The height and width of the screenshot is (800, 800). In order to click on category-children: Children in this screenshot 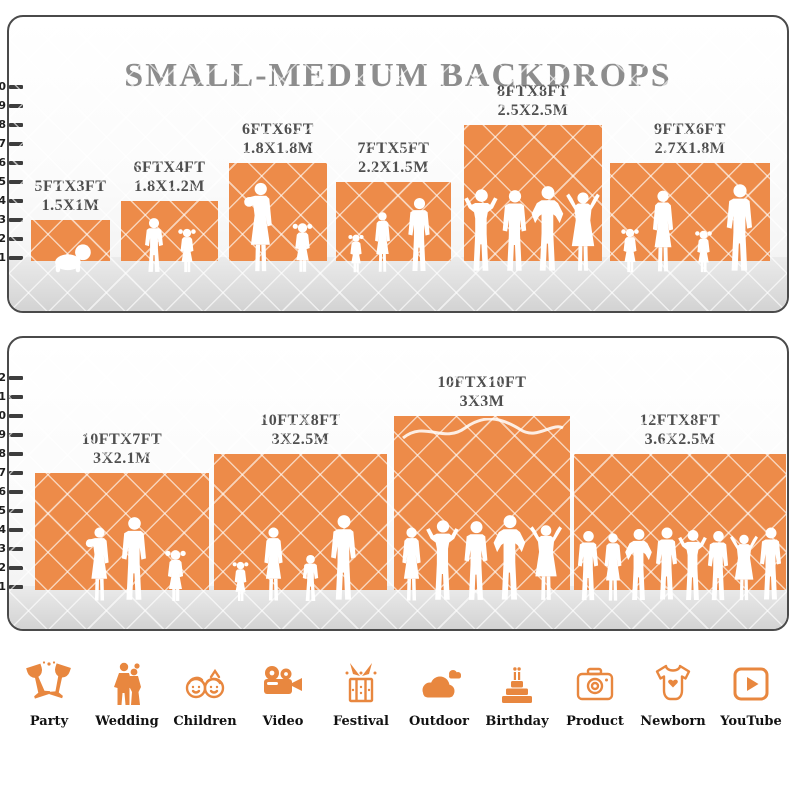, I will do `click(205, 694)`.